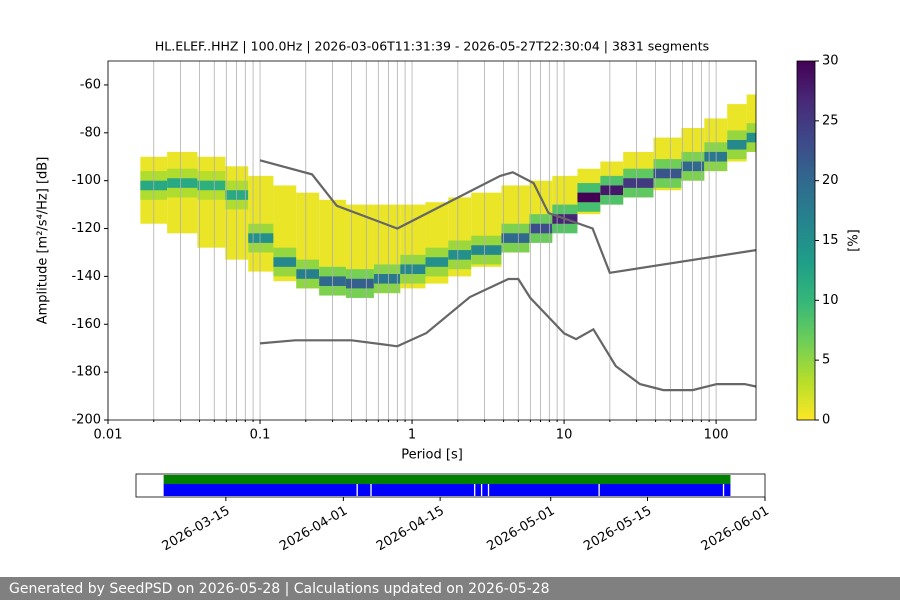 The image size is (900, 600). I want to click on x-tick-label: 100, so click(716, 435).